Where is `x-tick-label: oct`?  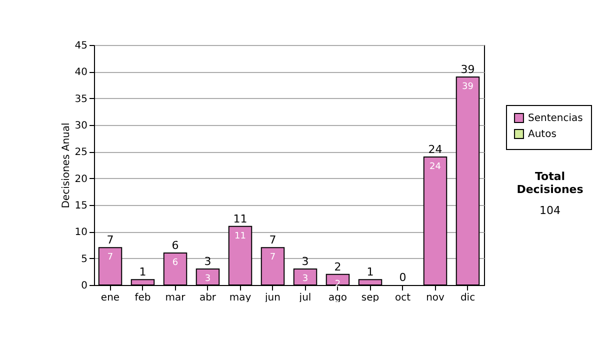
x-tick-label: oct is located at coordinates (402, 298).